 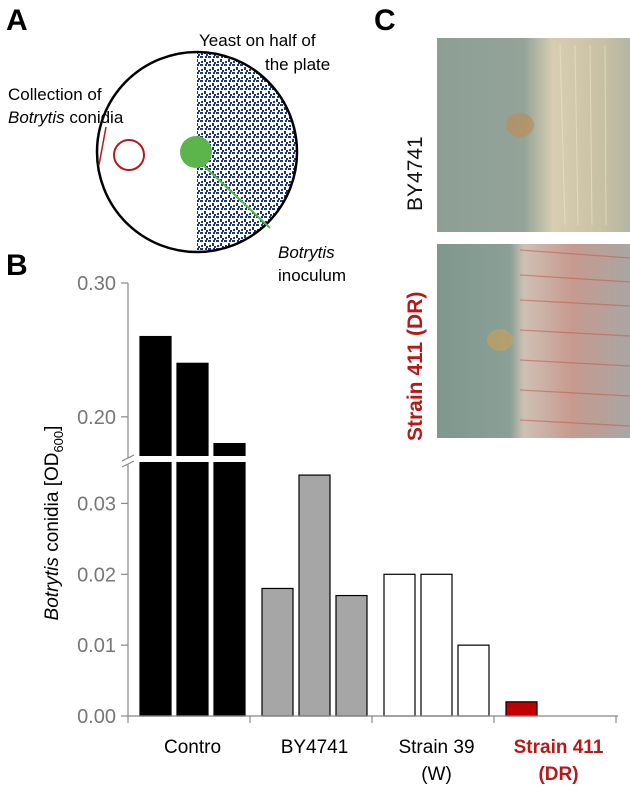 I want to click on y-tick-label: 0.02, so click(x=96, y=575).